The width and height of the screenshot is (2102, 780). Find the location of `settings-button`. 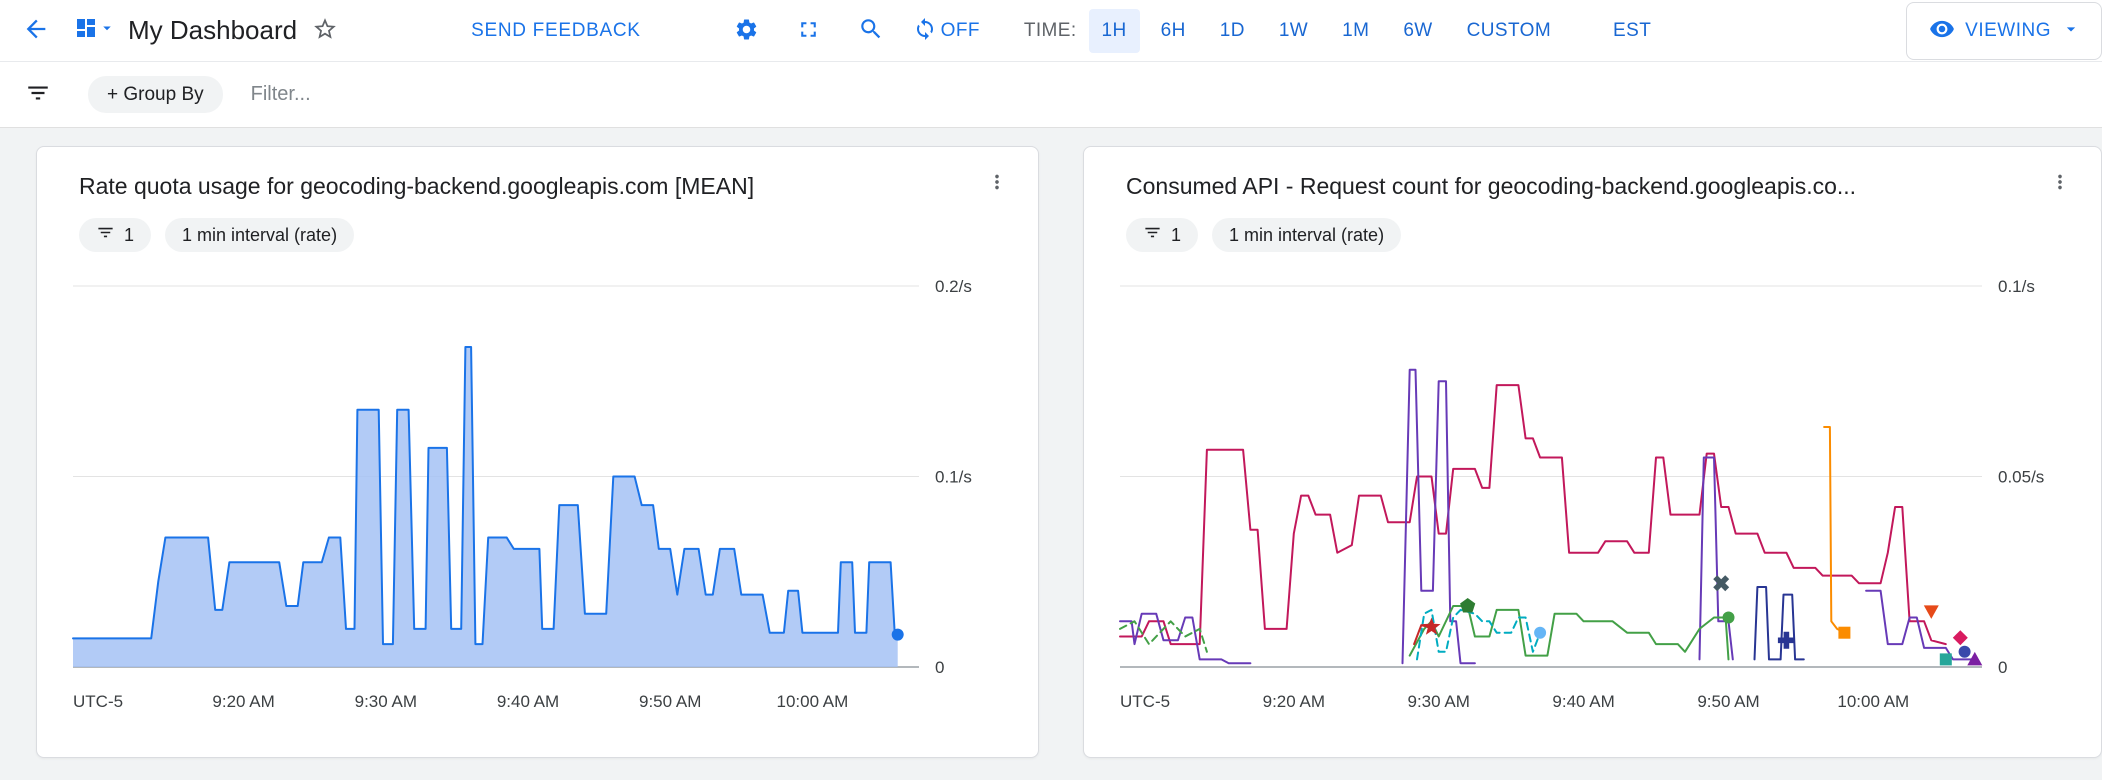

settings-button is located at coordinates (747, 31).